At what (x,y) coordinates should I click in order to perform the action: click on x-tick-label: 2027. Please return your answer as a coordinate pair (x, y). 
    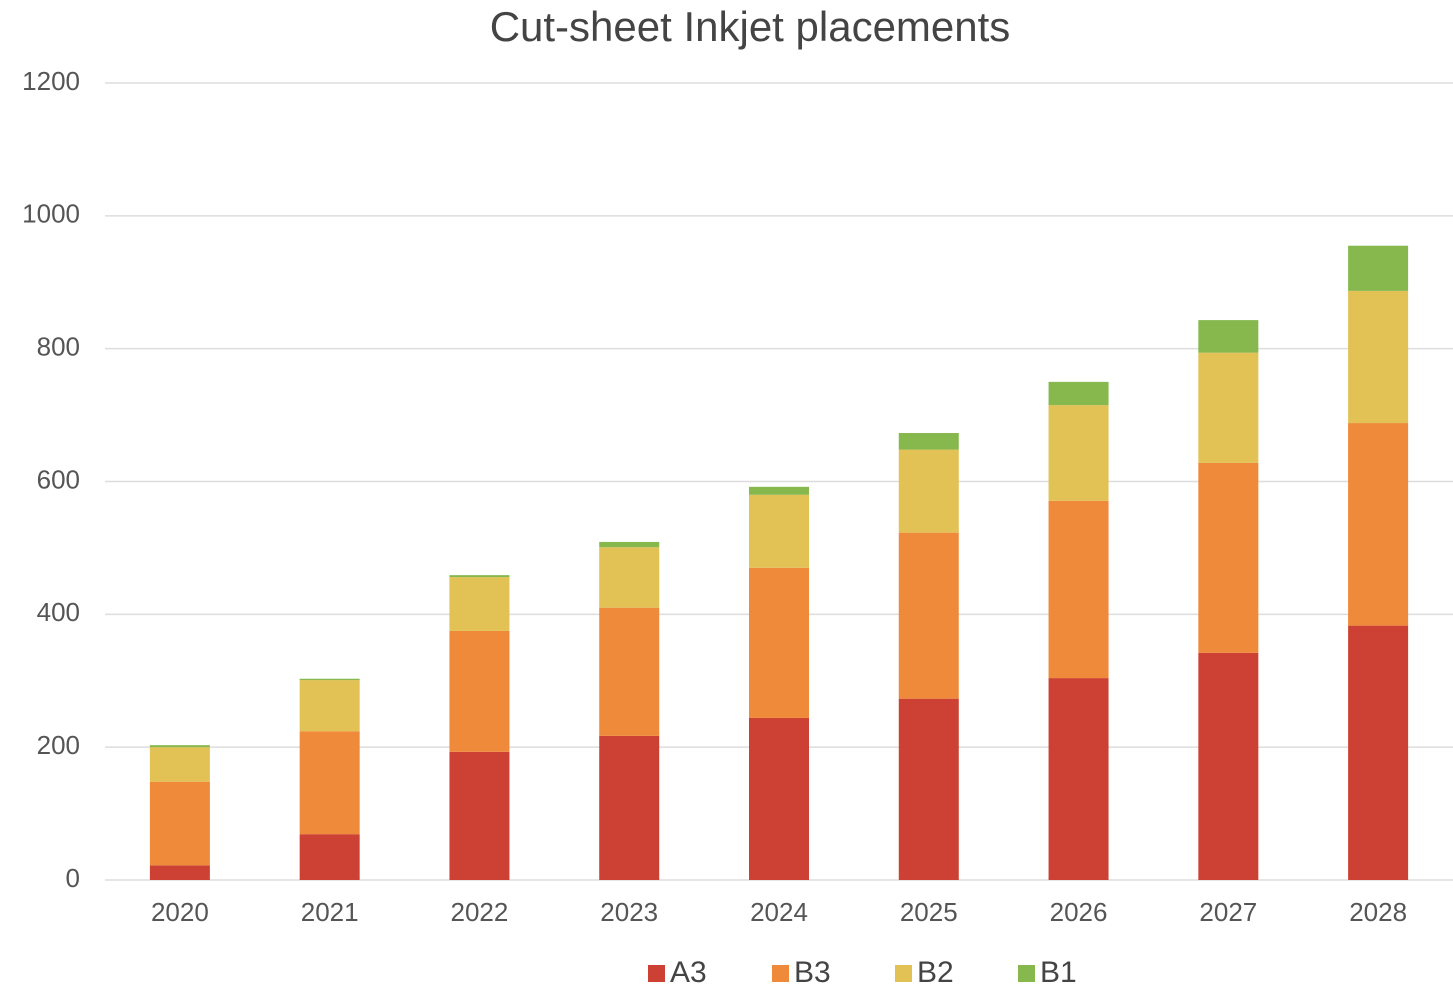
    Looking at the image, I should click on (1228, 912).